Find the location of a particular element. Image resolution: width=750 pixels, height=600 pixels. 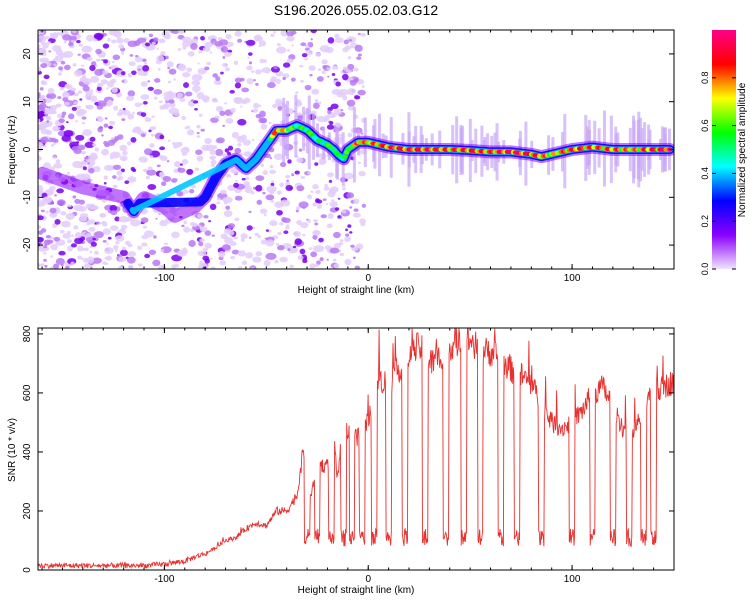

chart-title: S196.2026.055.02.03.G12 is located at coordinates (356, 10).